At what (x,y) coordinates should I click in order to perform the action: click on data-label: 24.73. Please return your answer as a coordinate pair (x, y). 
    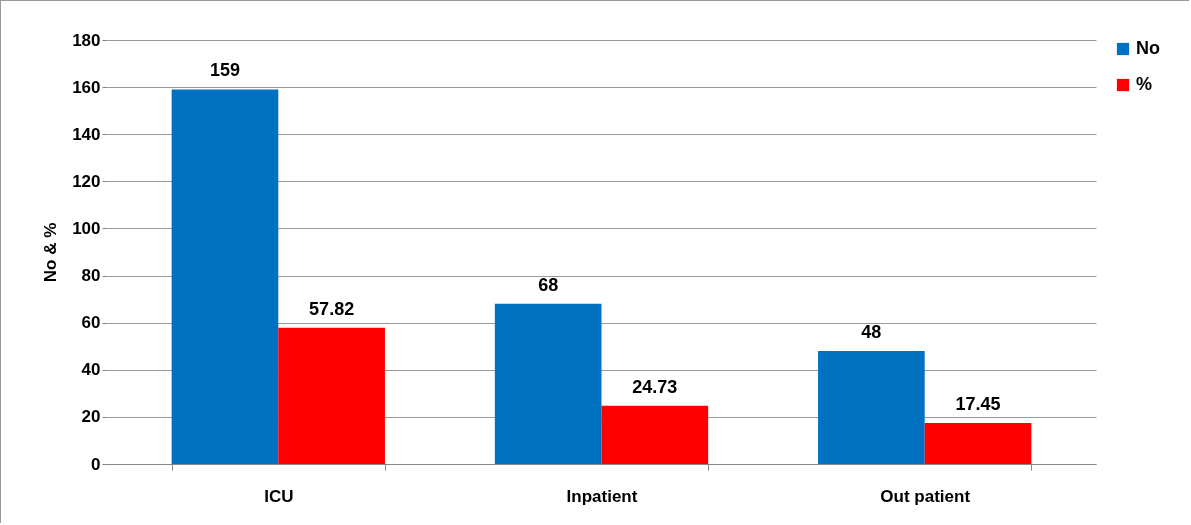
    Looking at the image, I should click on (655, 386).